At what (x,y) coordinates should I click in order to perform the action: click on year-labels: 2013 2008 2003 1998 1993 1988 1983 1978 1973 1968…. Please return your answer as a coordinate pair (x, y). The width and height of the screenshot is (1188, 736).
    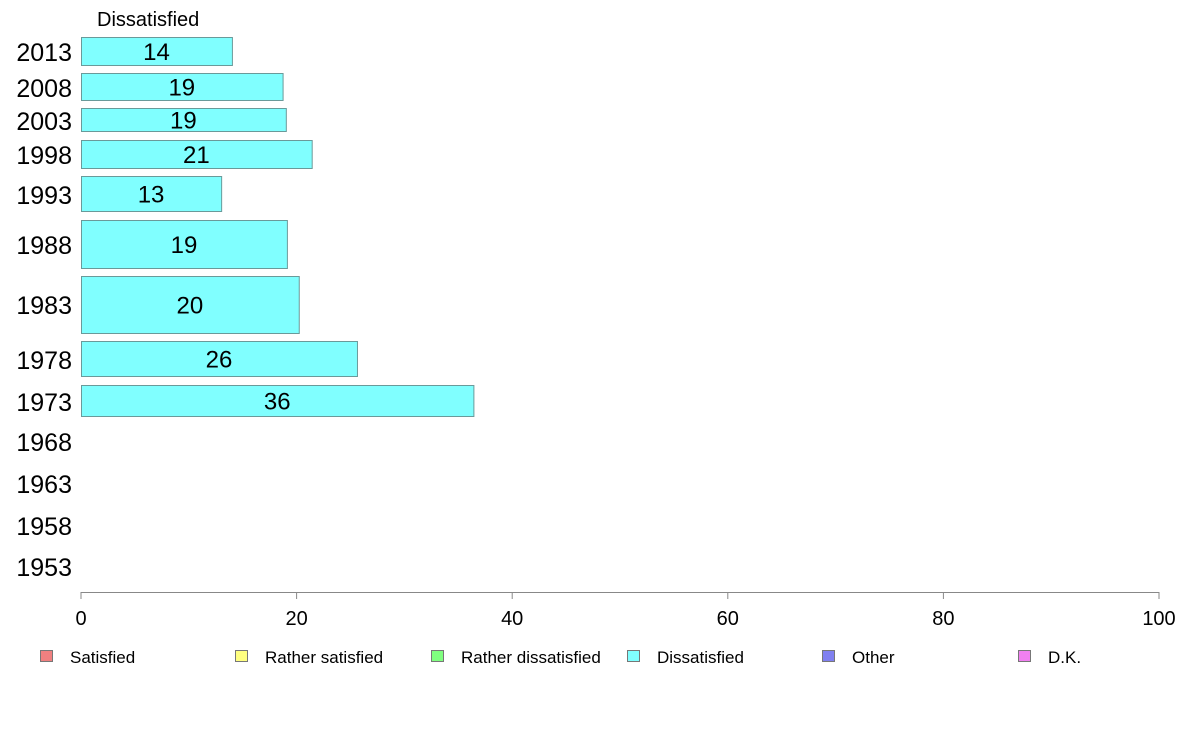
    Looking at the image, I should click on (44, 310).